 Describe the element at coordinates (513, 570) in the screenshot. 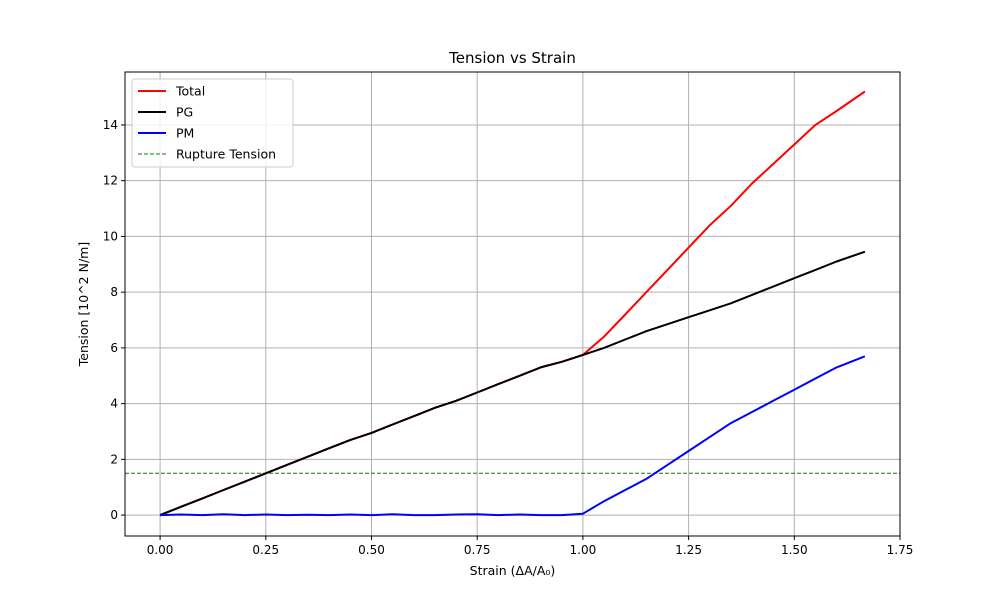

I see `x-axis-label: Strain (ΔA/A₀)` at that location.